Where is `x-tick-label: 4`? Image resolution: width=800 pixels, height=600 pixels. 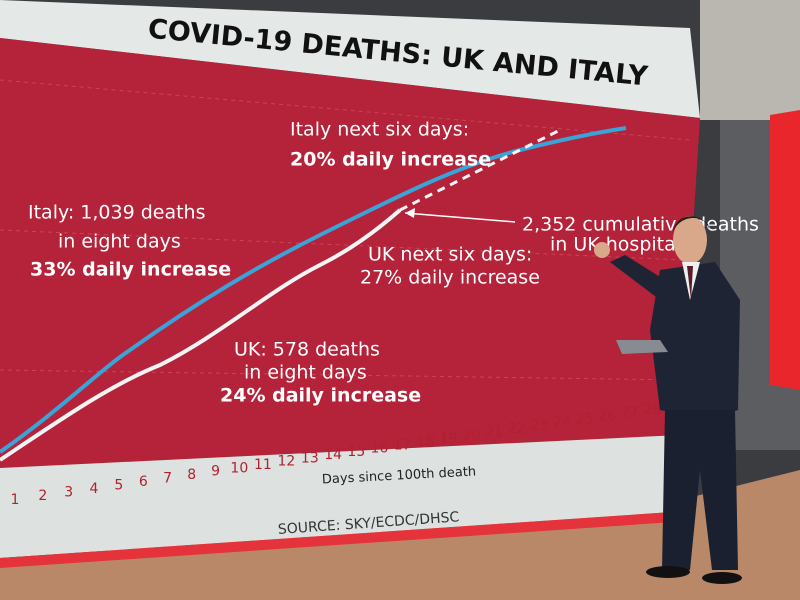 x-tick-label: 4 is located at coordinates (94, 489).